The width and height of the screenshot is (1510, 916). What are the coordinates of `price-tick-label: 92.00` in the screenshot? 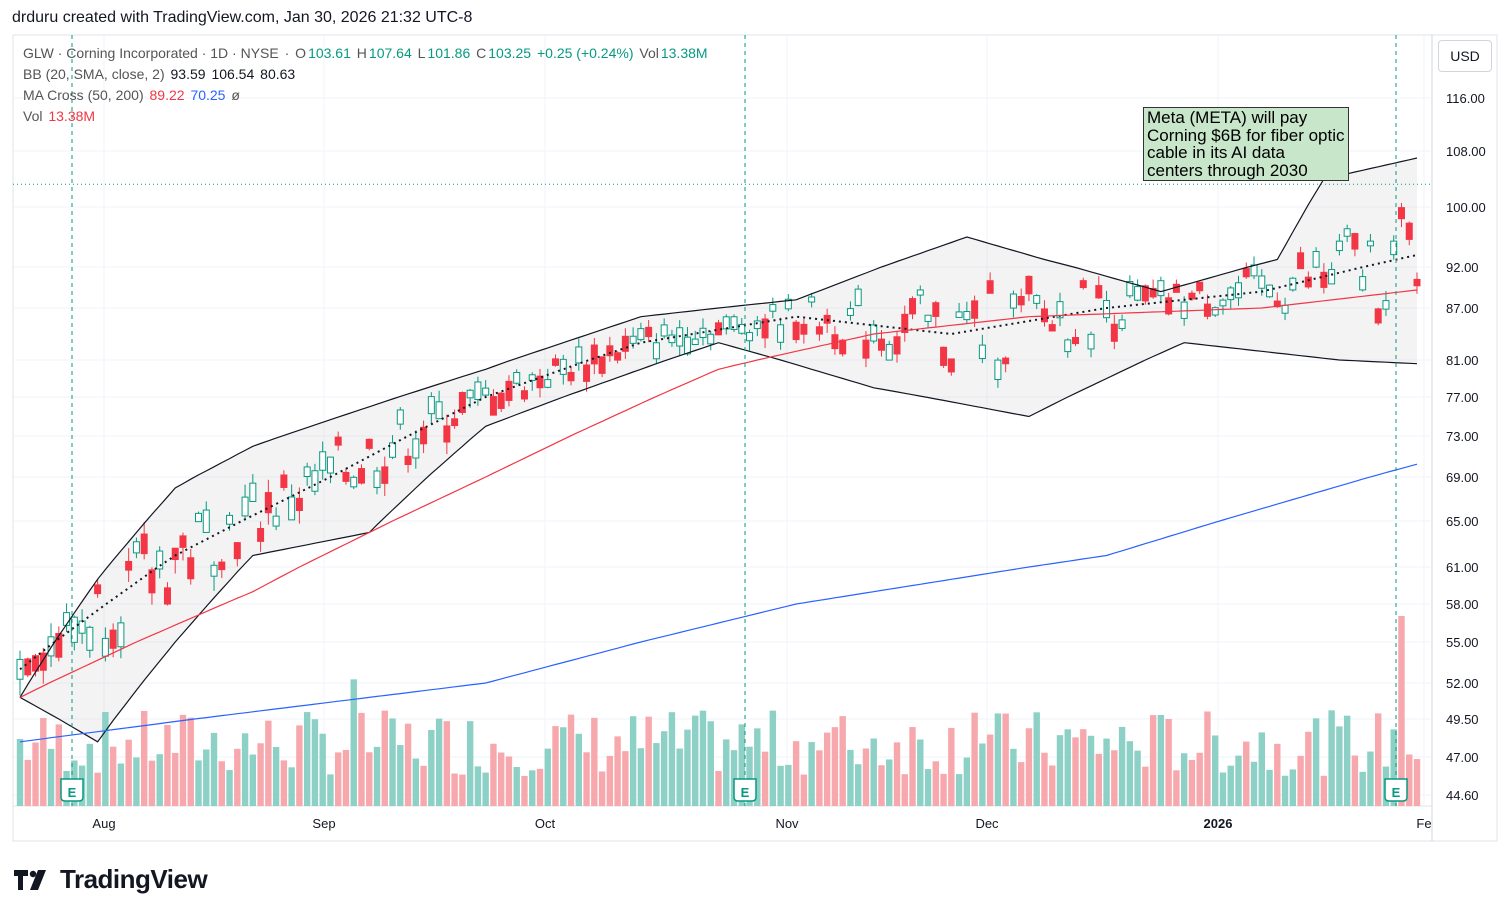 It's located at (1462, 267).